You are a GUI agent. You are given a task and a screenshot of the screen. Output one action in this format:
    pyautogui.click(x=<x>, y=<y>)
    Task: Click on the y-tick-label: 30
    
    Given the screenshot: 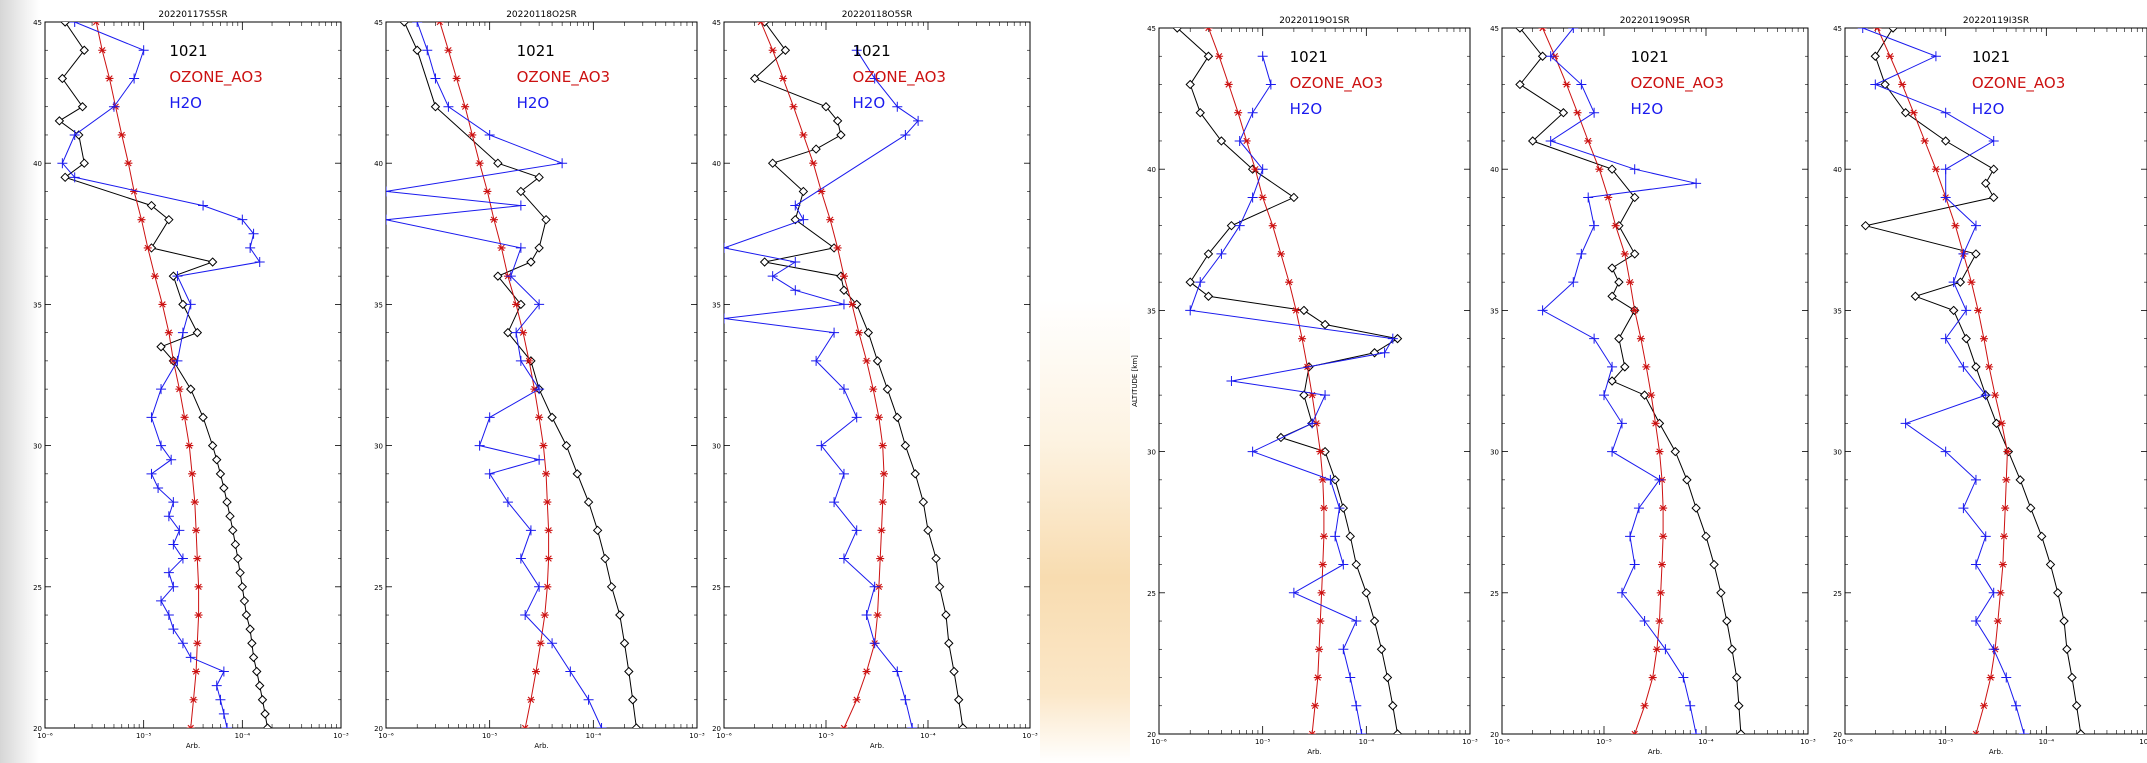 What is the action you would take?
    pyautogui.click(x=37, y=447)
    